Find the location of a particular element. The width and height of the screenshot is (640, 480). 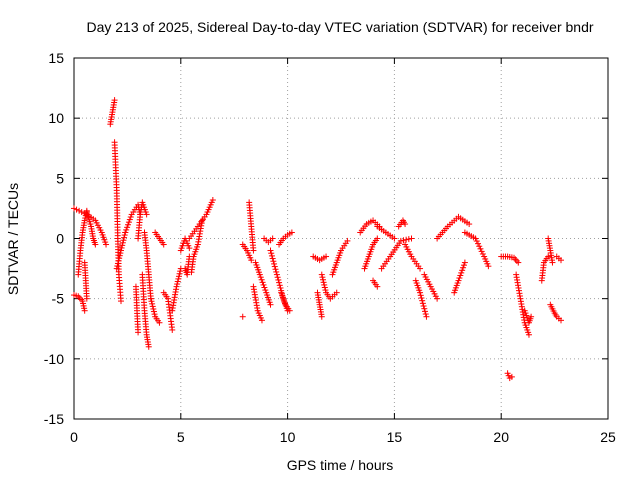

x-tick-label: 10 is located at coordinates (288, 437).